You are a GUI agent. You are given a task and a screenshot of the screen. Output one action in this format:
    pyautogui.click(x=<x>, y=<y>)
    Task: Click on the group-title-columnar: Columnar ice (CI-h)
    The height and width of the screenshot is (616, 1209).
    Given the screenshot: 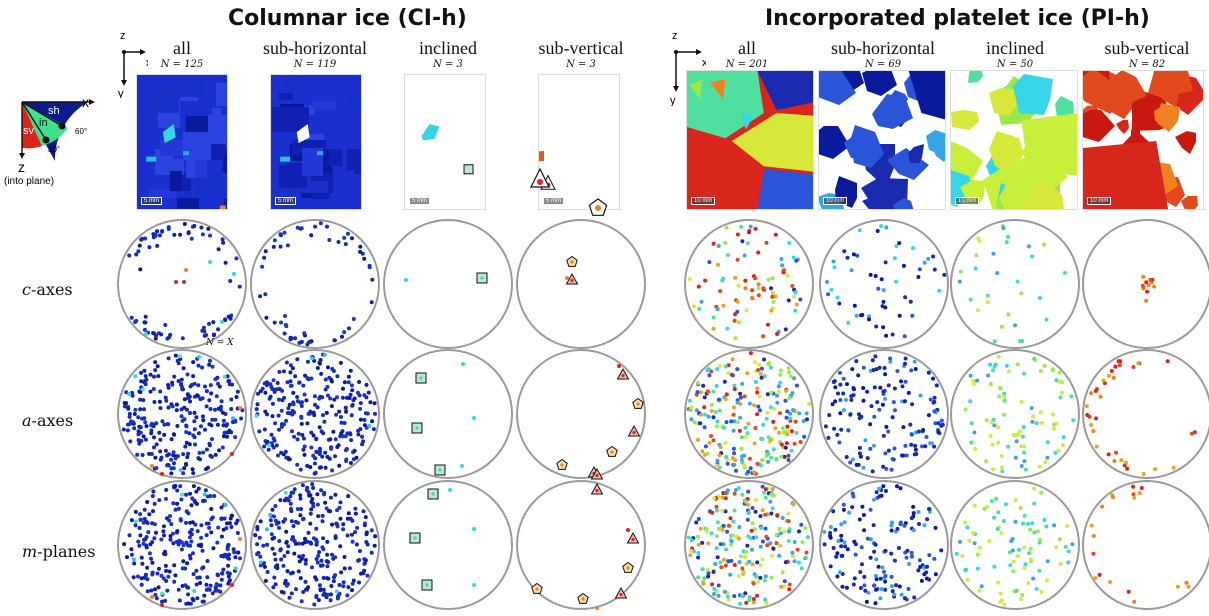 What is the action you would take?
    pyautogui.click(x=347, y=18)
    